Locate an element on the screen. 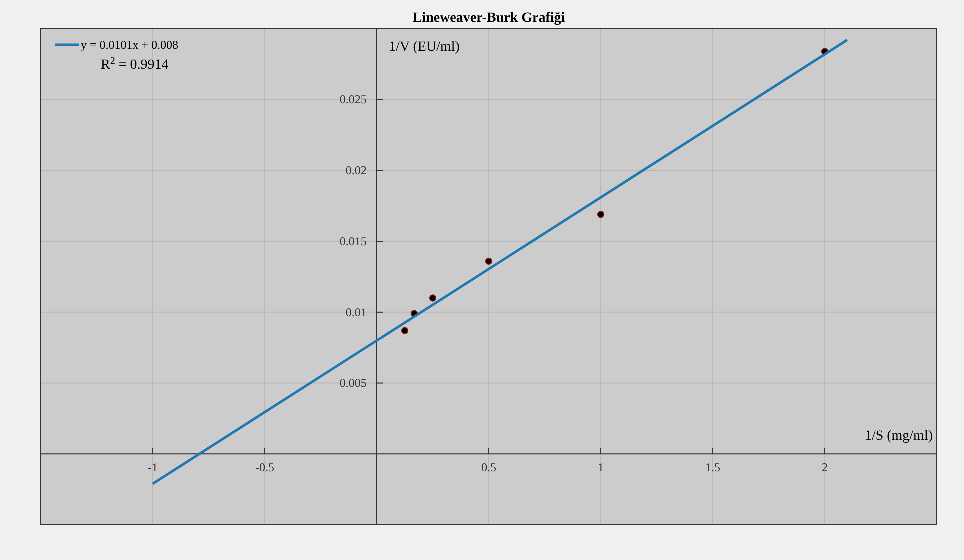 This screenshot has height=560, width=964. x-tick-label: -0.5 is located at coordinates (265, 467).